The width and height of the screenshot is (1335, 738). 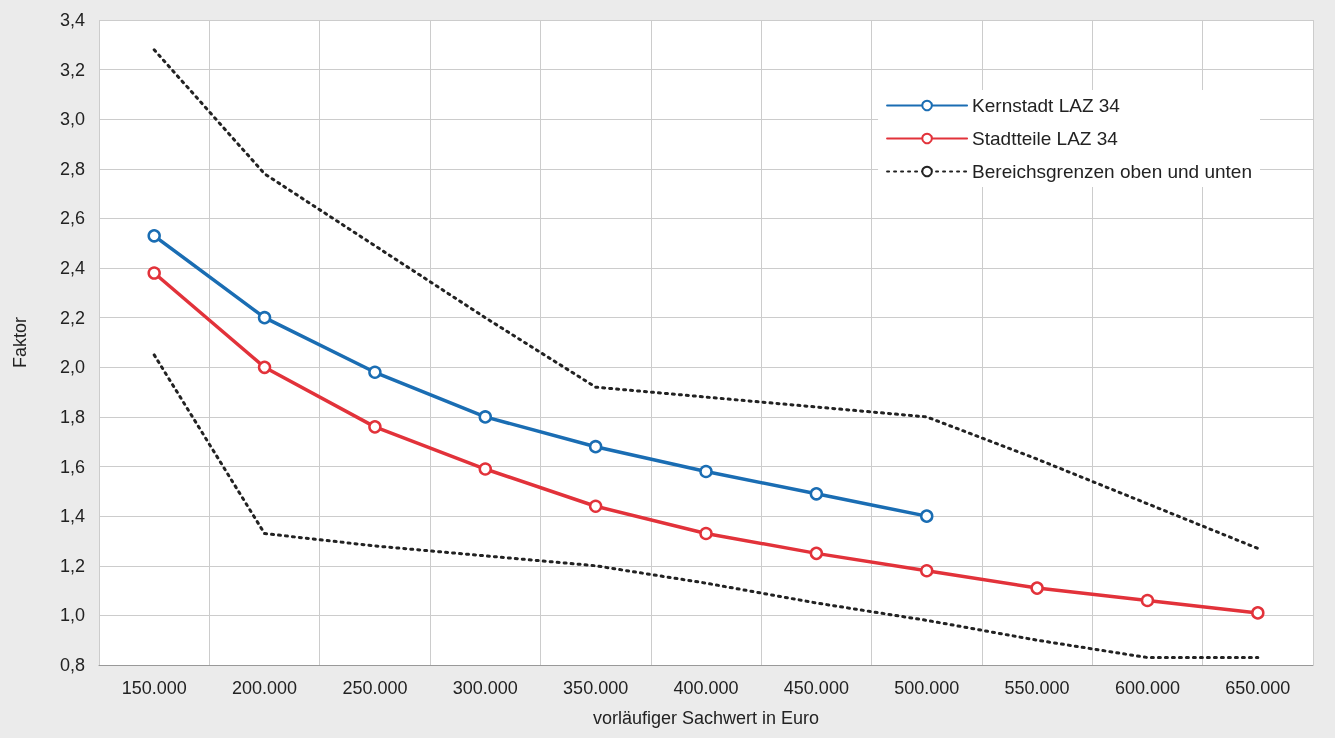 I want to click on x-tick-label: 400.000, so click(x=706, y=688).